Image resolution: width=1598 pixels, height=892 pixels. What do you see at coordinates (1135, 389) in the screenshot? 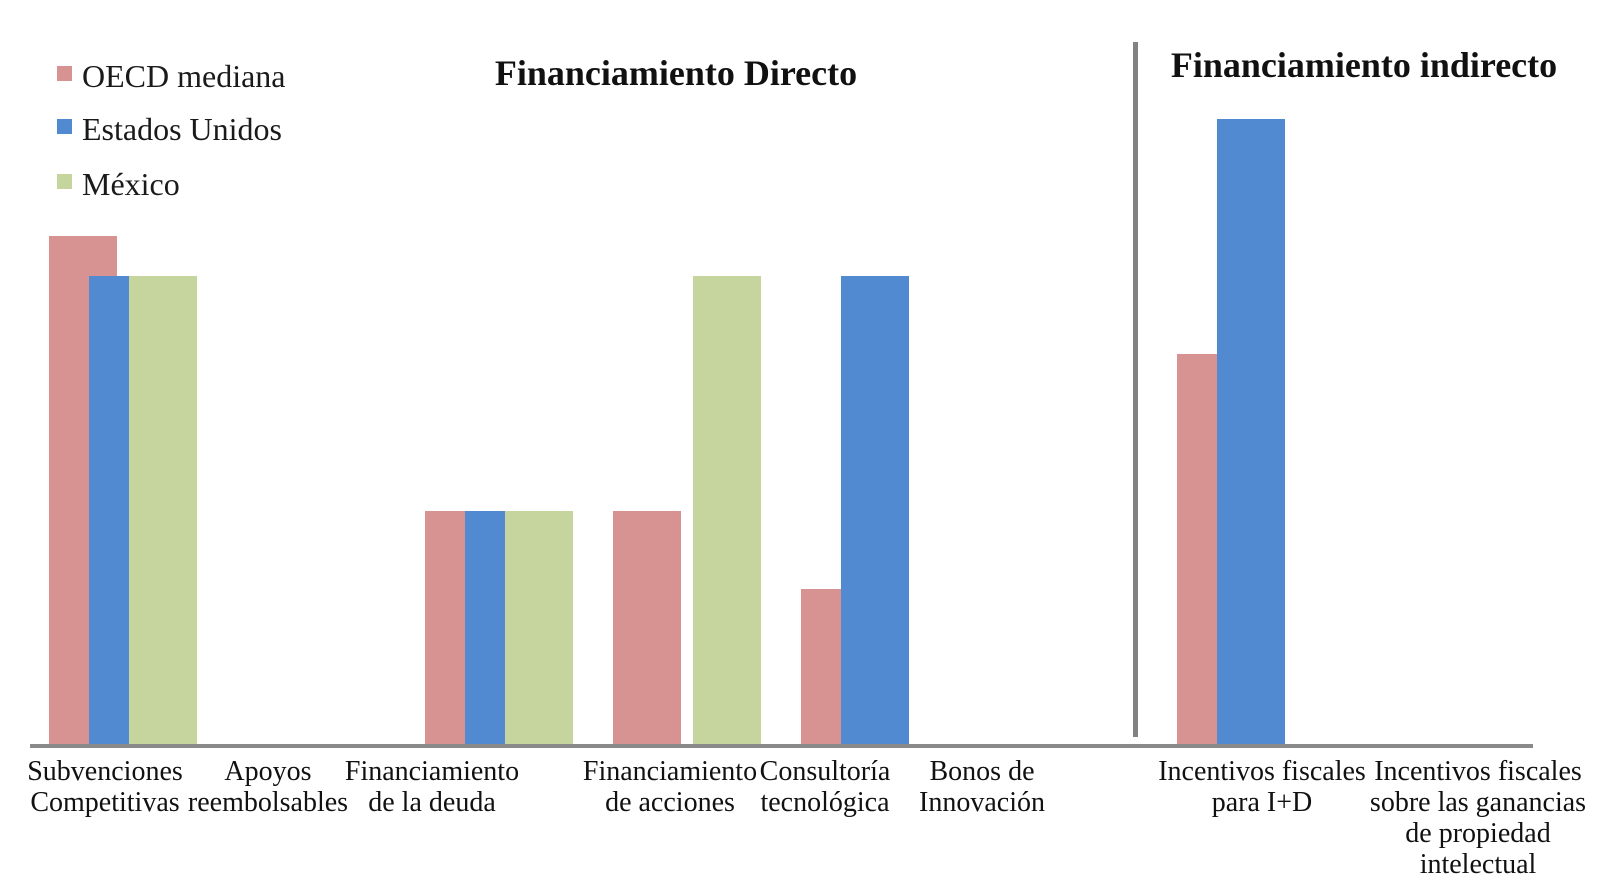
I see `section-divider-line` at bounding box center [1135, 389].